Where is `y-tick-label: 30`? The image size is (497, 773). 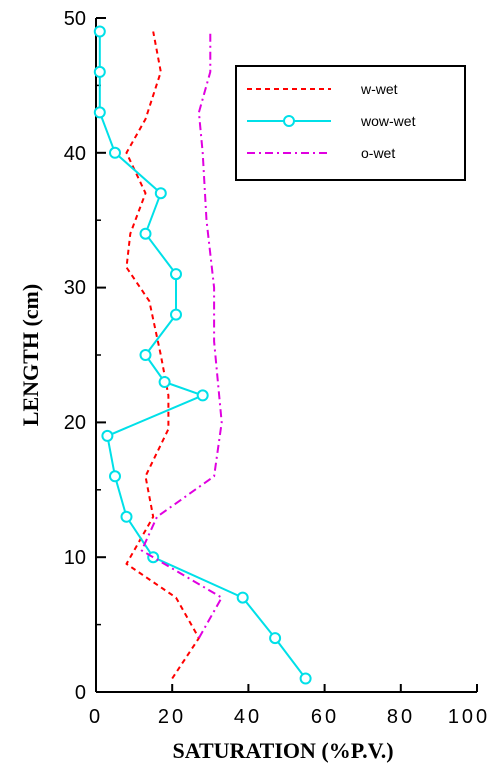 y-tick-label: 30 is located at coordinates (75, 288).